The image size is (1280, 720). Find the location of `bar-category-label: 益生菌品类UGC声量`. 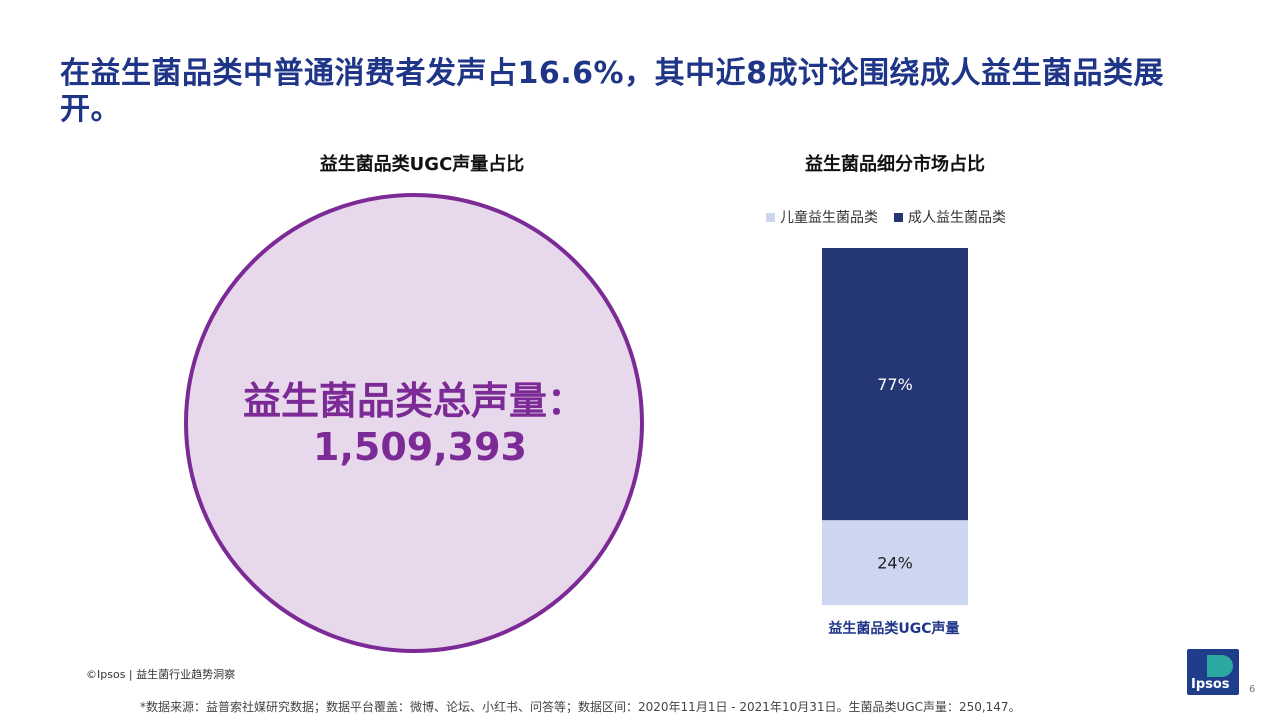

bar-category-label: 益生菌品类UGC声量 is located at coordinates (894, 629).